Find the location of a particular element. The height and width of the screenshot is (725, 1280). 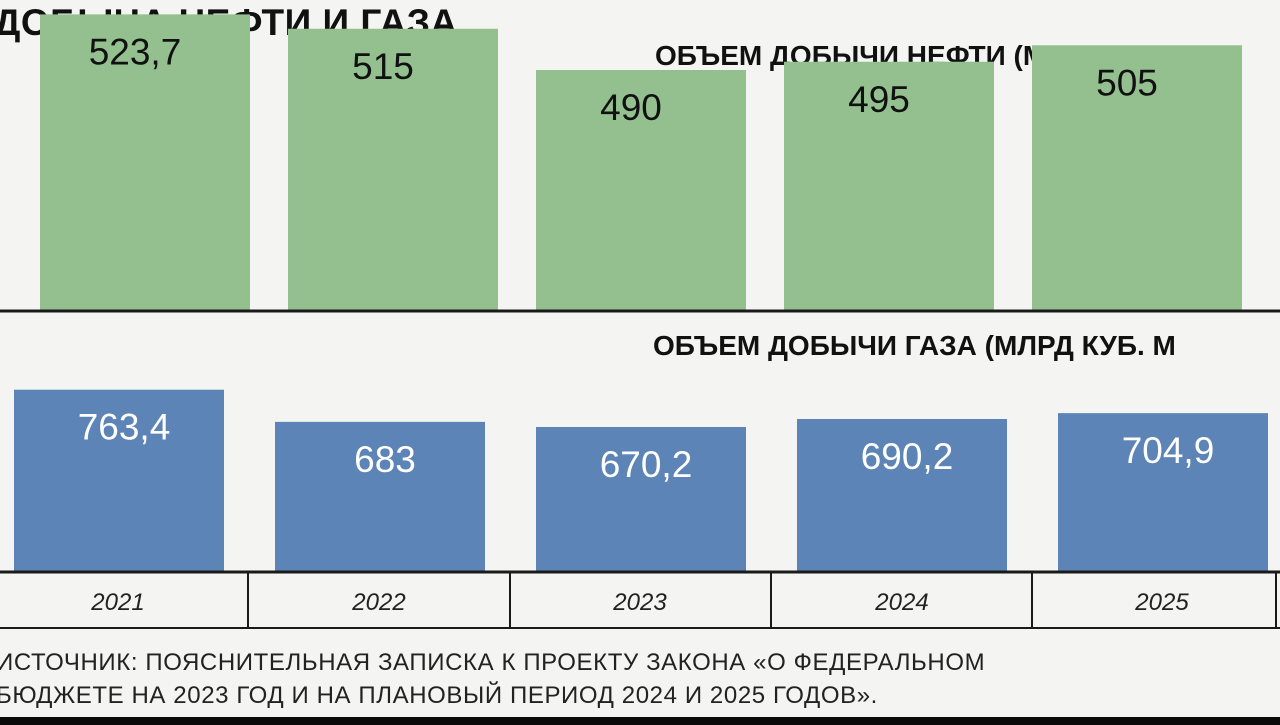

oil-value-label-2023: 490 is located at coordinates (631, 107).